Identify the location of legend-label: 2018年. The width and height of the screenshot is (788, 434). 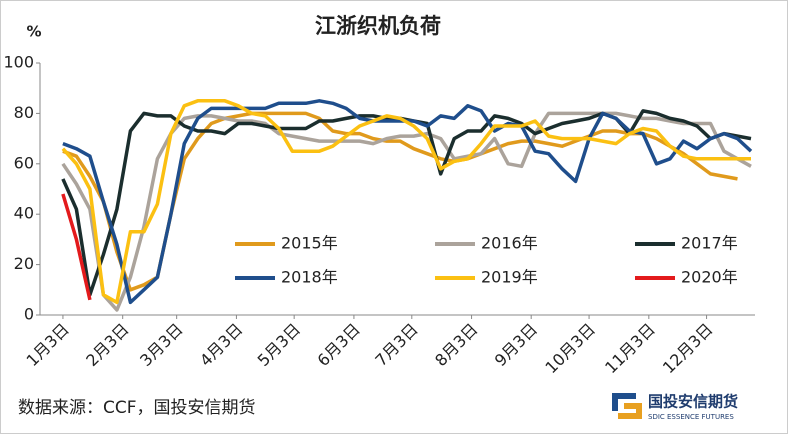
(309, 277).